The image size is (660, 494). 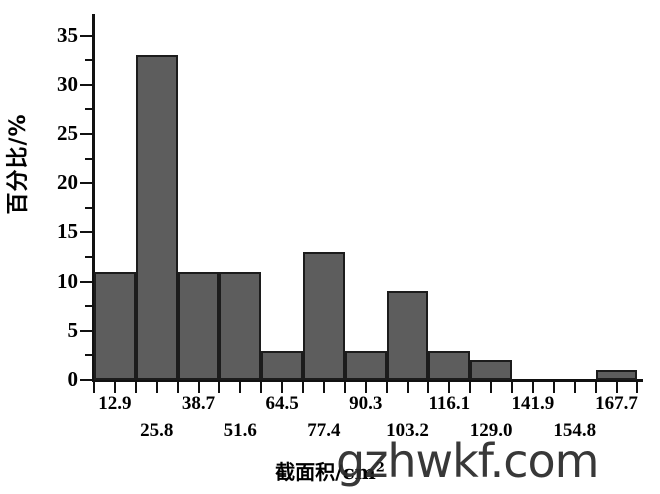 I want to click on x-axis-tick-label: 103.2, so click(x=407, y=430).